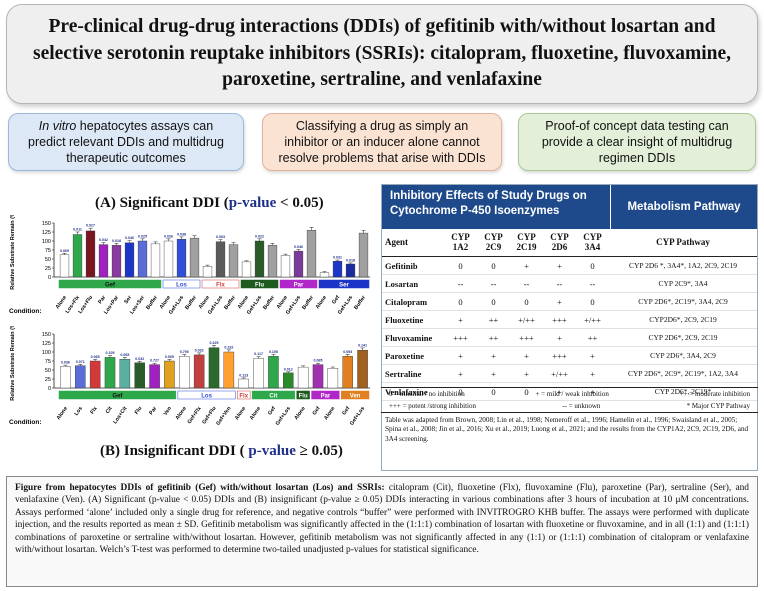  What do you see at coordinates (138, 411) in the screenshot?
I see `category-label: Flu` at bounding box center [138, 411].